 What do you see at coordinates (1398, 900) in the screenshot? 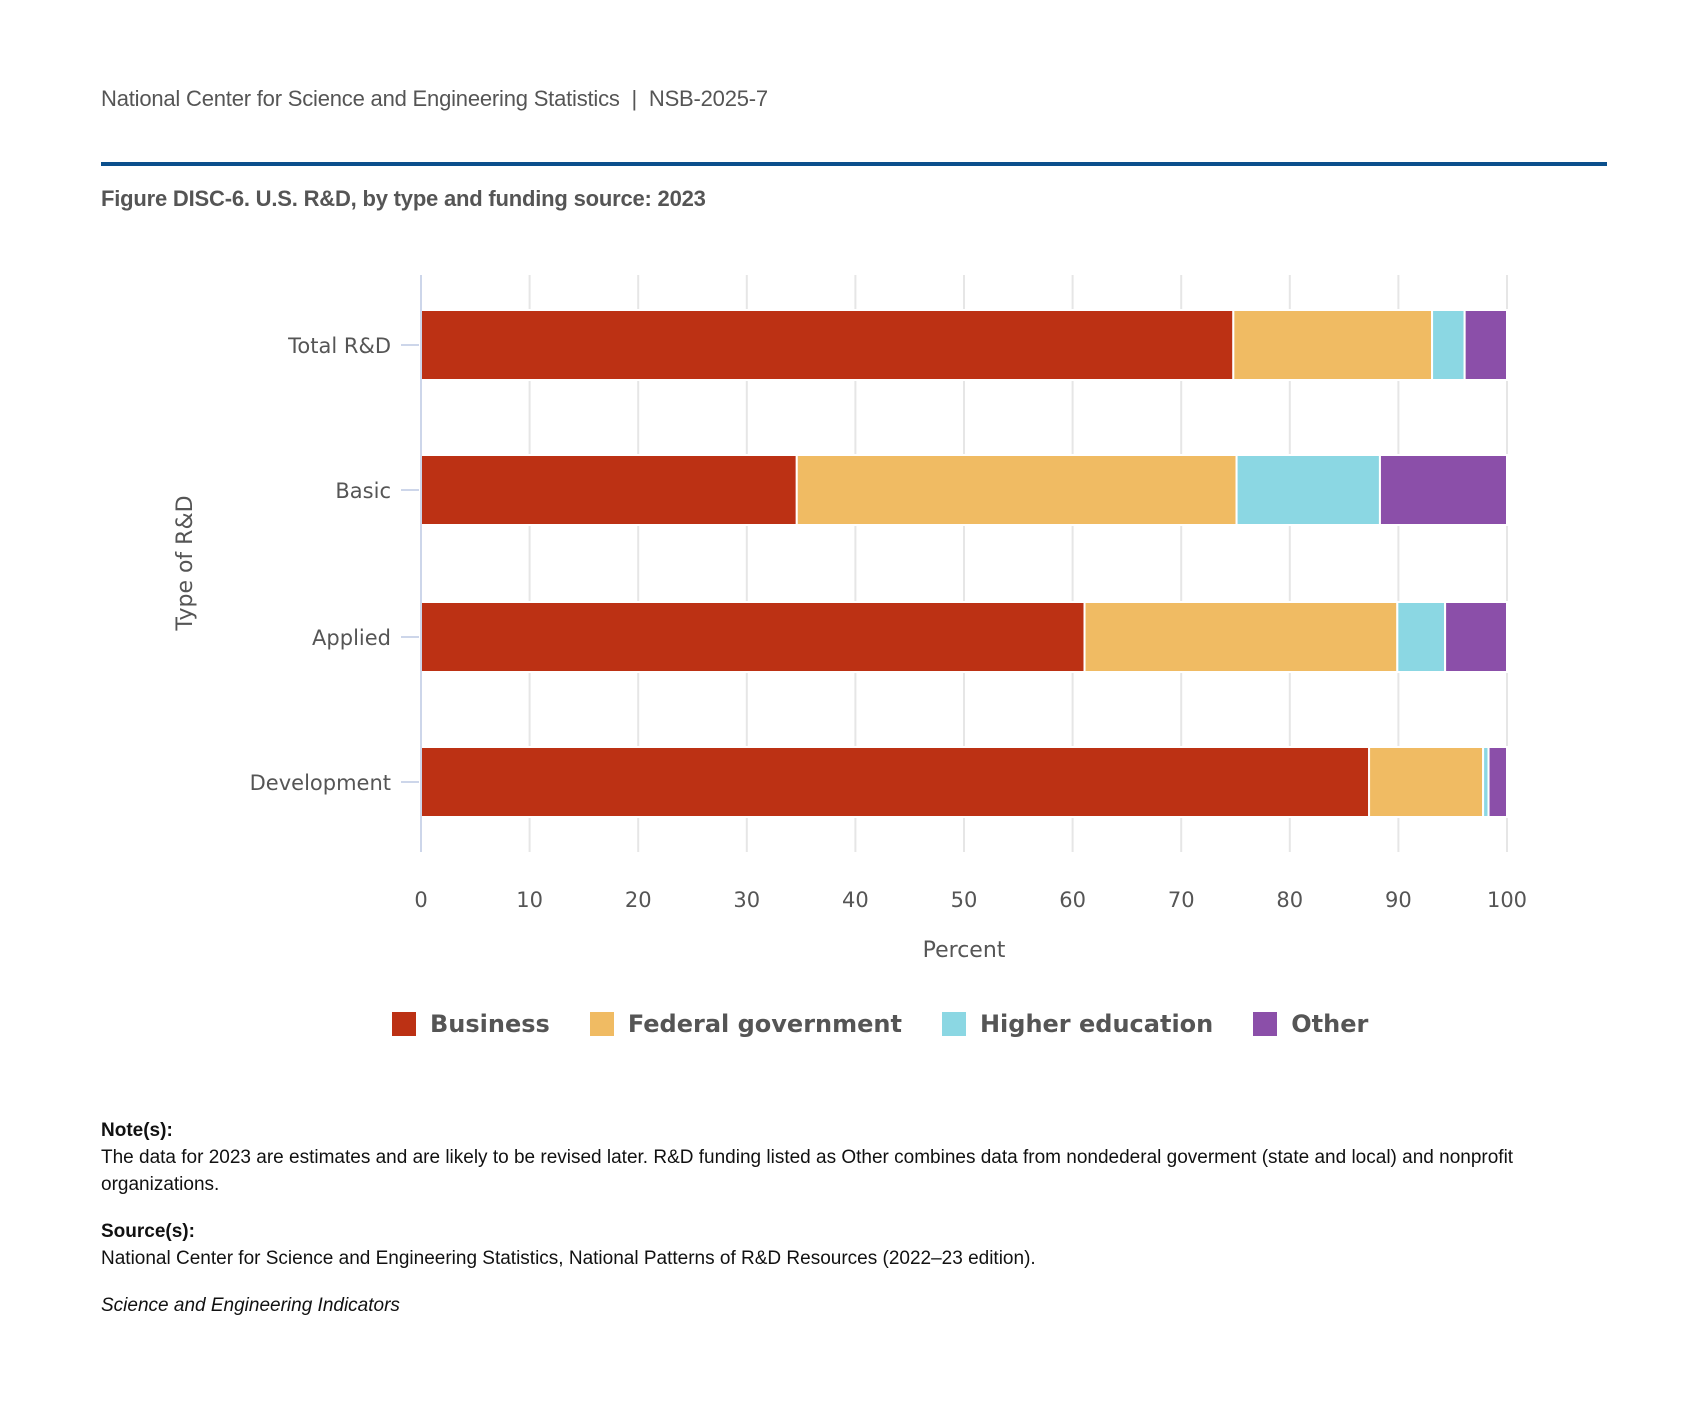
I see `x-tick-label: 90` at bounding box center [1398, 900].